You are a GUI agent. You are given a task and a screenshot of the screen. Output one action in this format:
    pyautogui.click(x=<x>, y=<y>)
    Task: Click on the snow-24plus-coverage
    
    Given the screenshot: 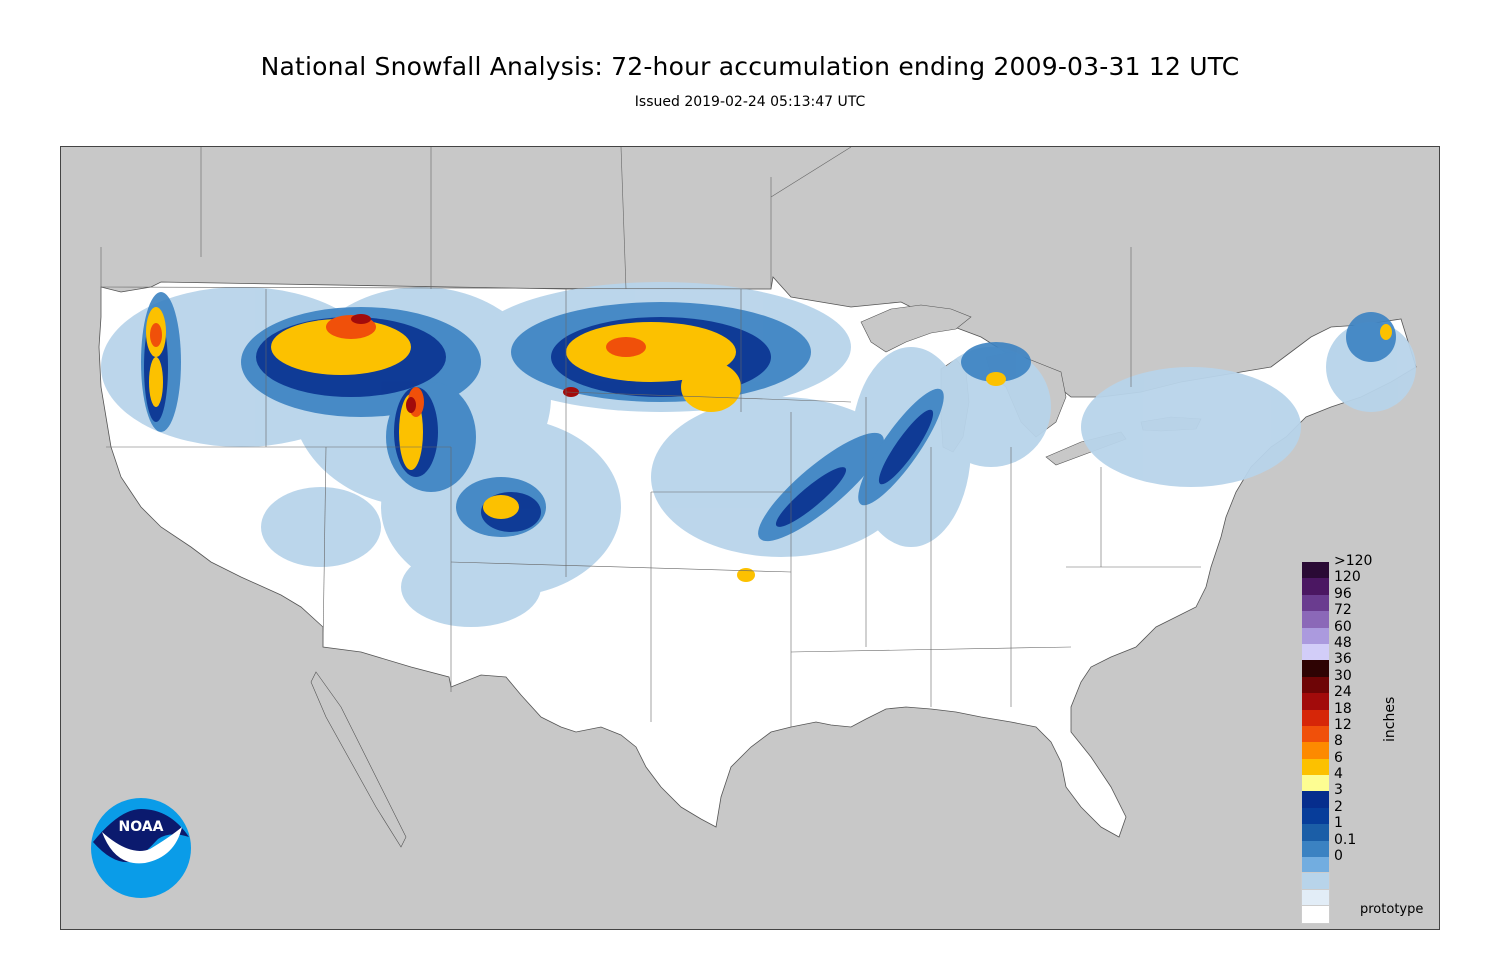 What is the action you would take?
    pyautogui.click(x=465, y=363)
    